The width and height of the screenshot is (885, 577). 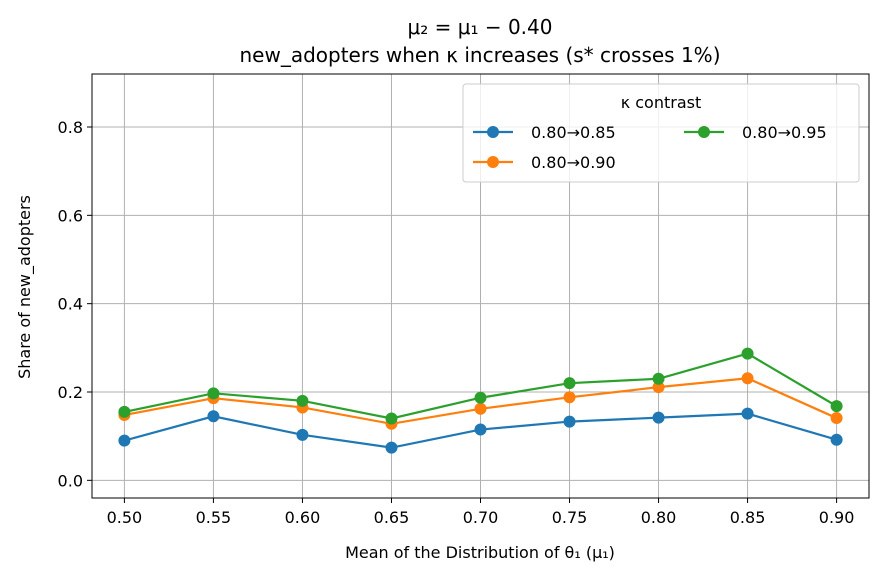 I want to click on x-tick-label: 0.80, so click(x=659, y=517).